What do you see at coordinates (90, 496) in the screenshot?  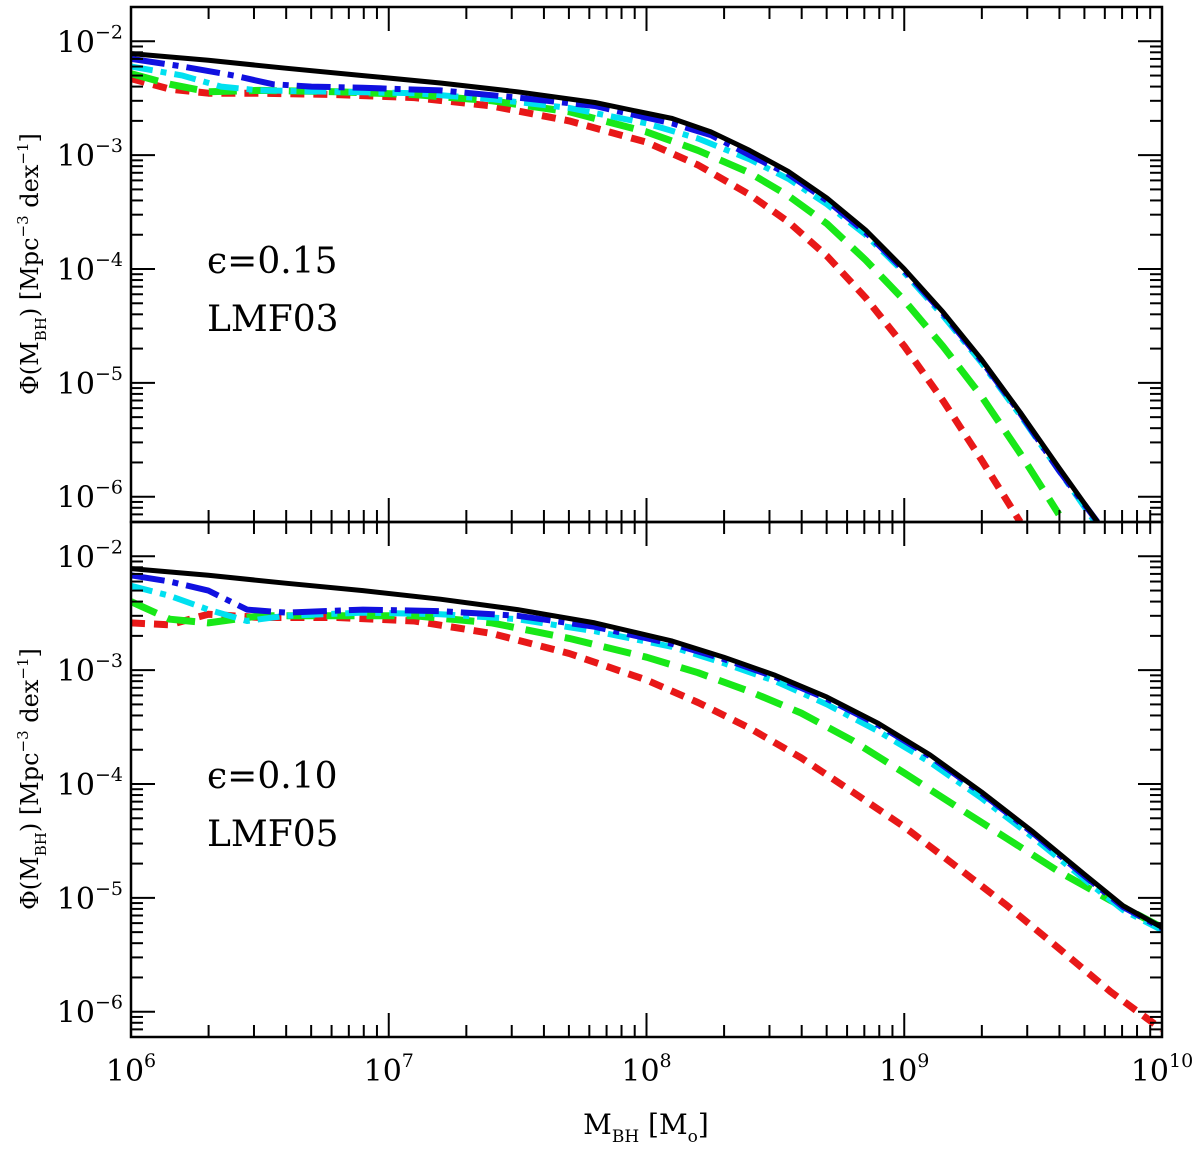 I see `top-y-tick-label: 10⁻⁶` at bounding box center [90, 496].